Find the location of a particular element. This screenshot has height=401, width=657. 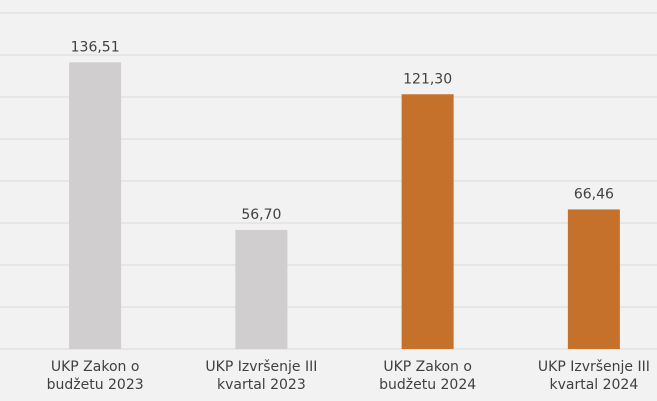

value-label: 121,30 is located at coordinates (427, 79).